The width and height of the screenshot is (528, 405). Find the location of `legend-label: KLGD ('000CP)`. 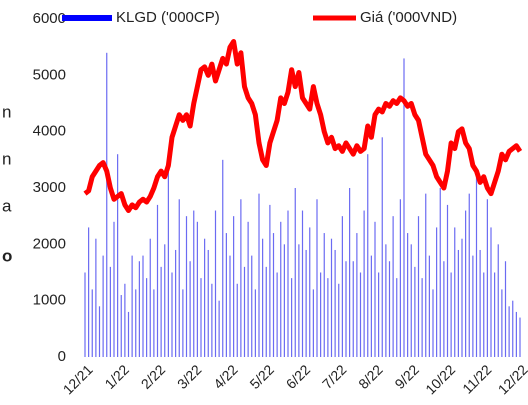

legend-label: KLGD ('000CP) is located at coordinates (168, 17).